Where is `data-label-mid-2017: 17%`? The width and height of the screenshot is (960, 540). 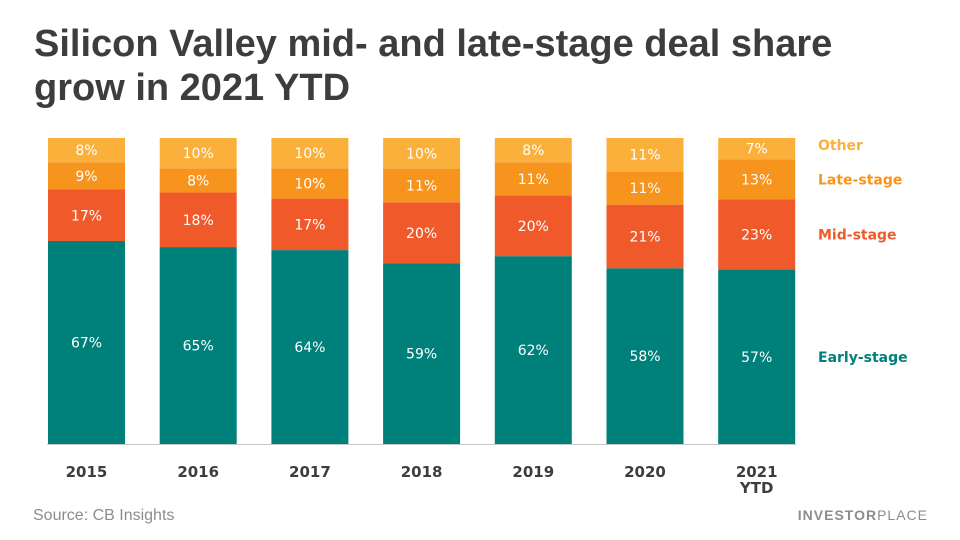
data-label-mid-2017: 17% is located at coordinates (309, 225).